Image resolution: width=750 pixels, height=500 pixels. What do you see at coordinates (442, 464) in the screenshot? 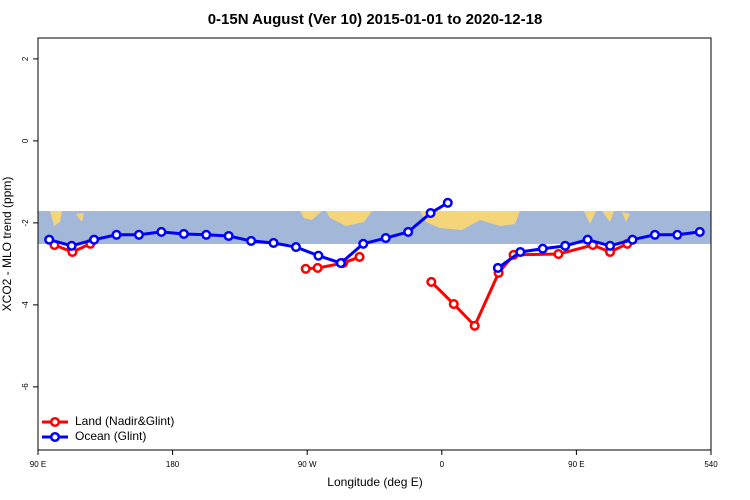
I see `x-tick-label: 0` at bounding box center [442, 464].